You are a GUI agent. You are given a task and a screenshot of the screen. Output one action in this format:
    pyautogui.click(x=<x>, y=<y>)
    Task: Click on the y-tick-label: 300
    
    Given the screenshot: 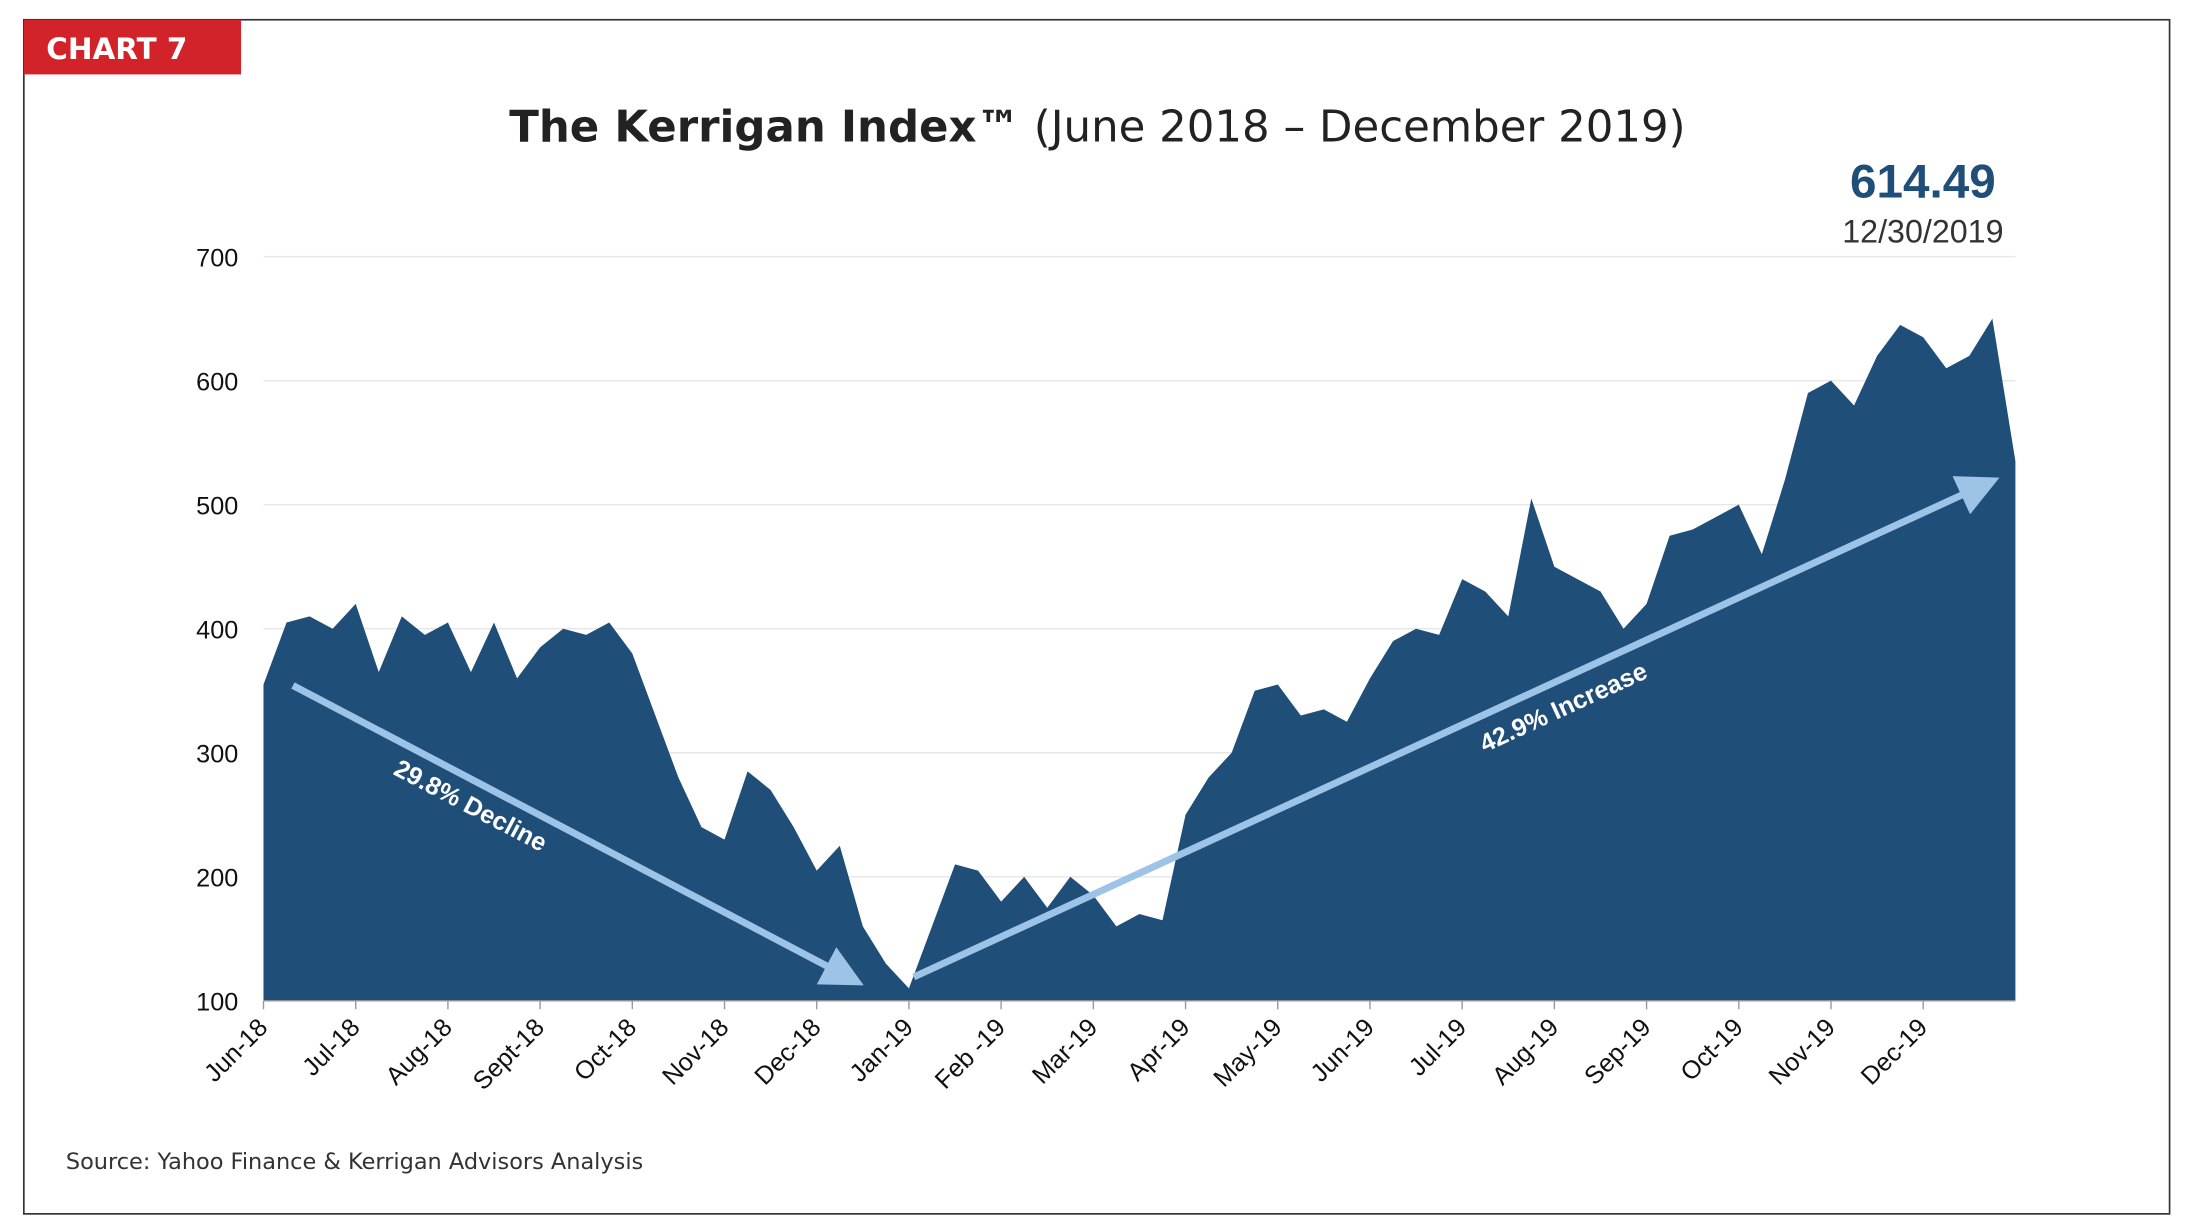 What is the action you would take?
    pyautogui.click(x=217, y=755)
    